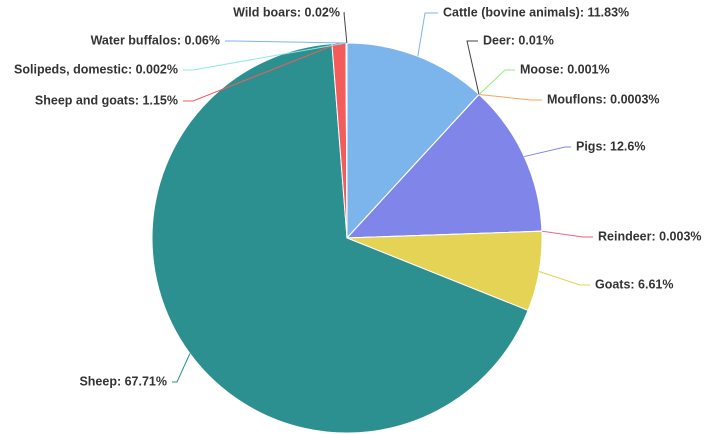 This screenshot has height=434, width=709. Describe the element at coordinates (634, 284) in the screenshot. I see `label-goats: Goats: 6.61%` at that location.